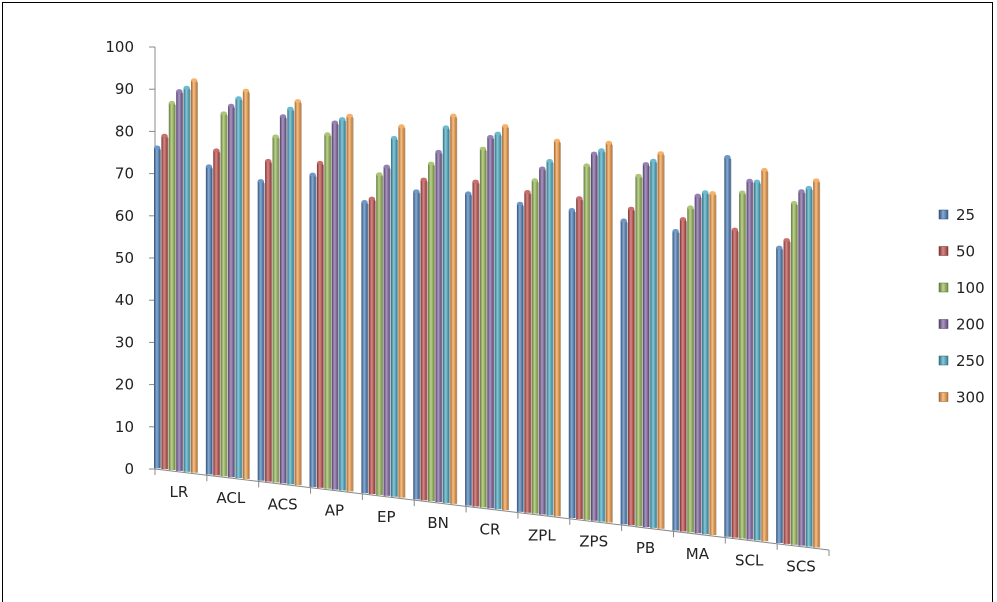 The image size is (997, 602). I want to click on x-category-label: LR, so click(179, 492).